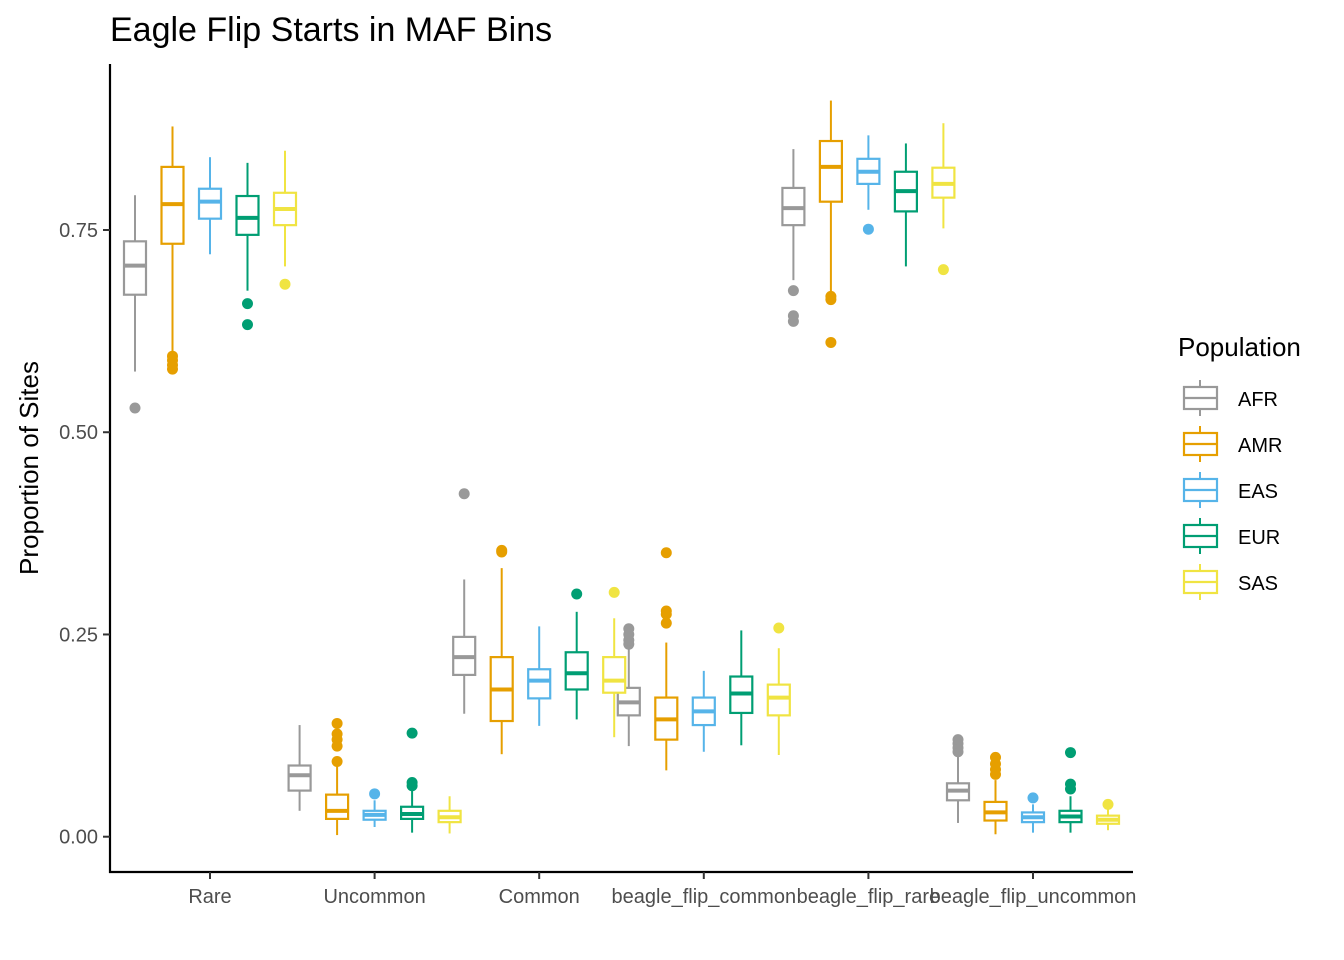  I want to click on x-tick-label: Common, so click(539, 897).